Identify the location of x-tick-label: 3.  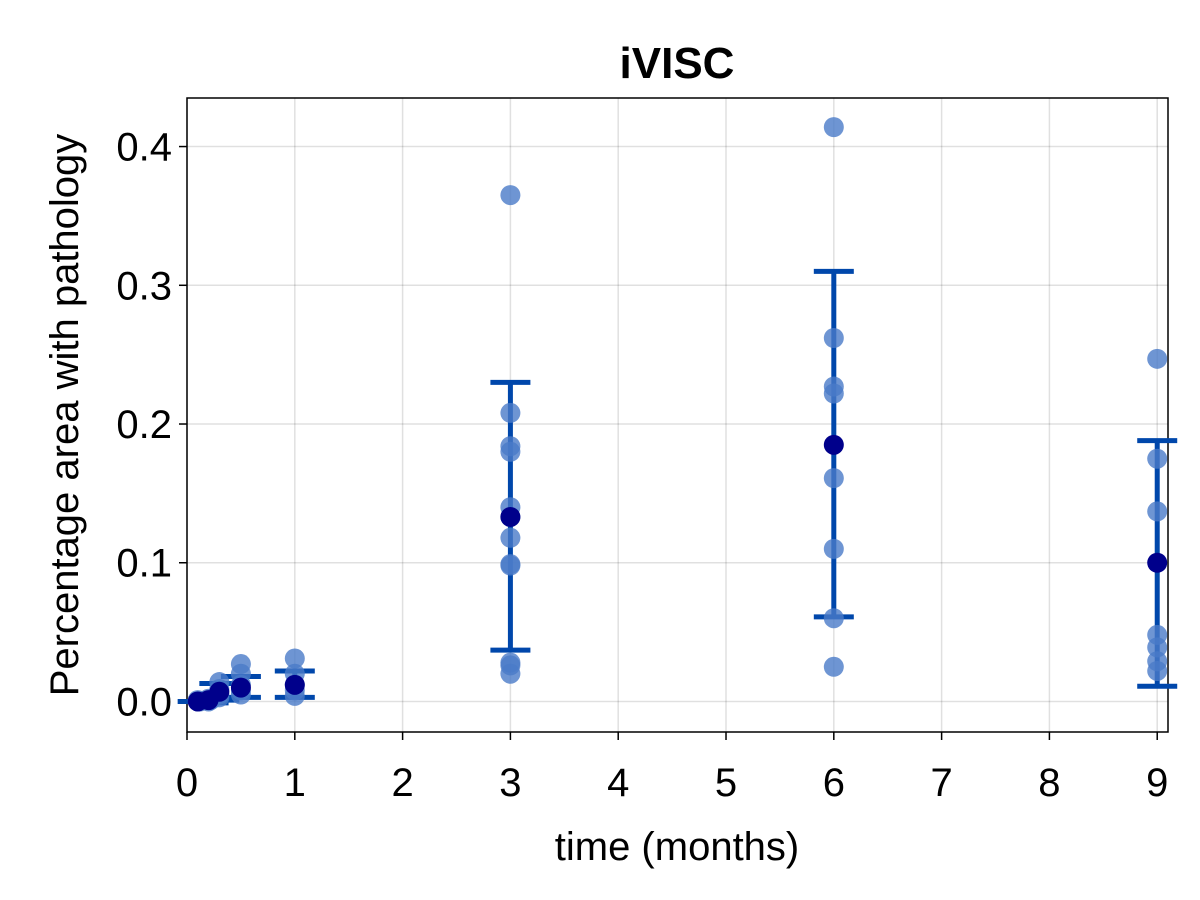
(510, 783).